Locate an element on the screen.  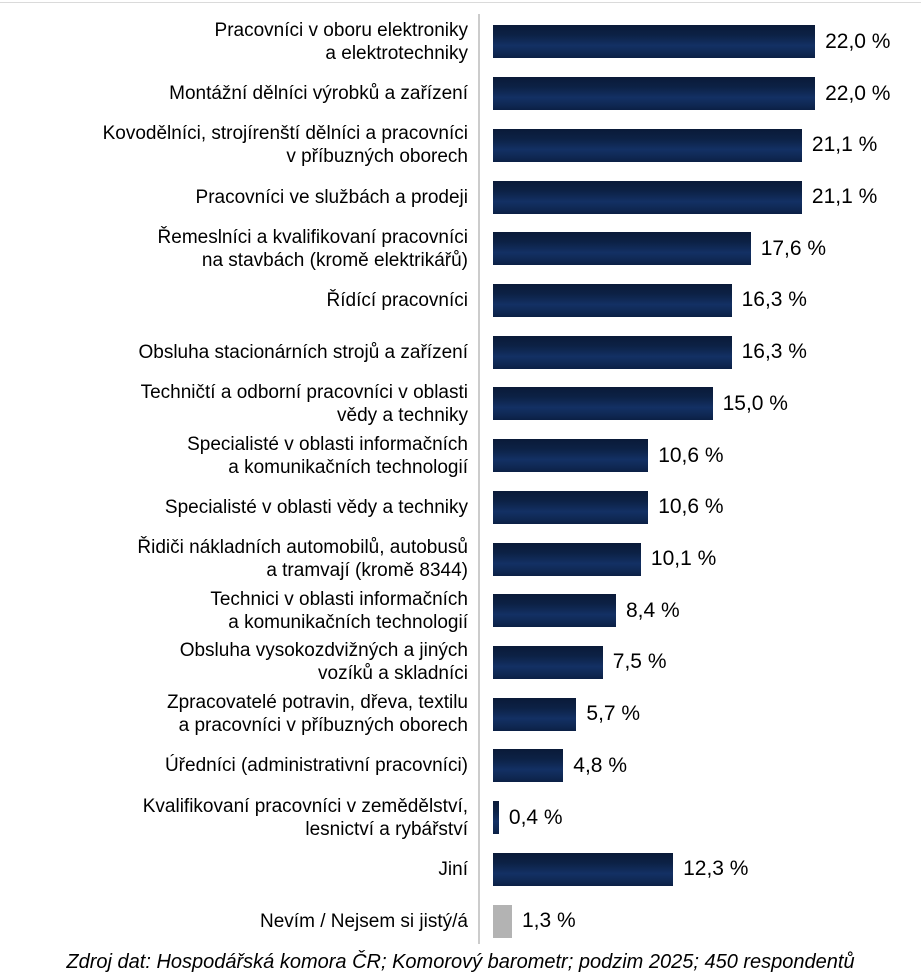
figure-top-border is located at coordinates (460, 2).